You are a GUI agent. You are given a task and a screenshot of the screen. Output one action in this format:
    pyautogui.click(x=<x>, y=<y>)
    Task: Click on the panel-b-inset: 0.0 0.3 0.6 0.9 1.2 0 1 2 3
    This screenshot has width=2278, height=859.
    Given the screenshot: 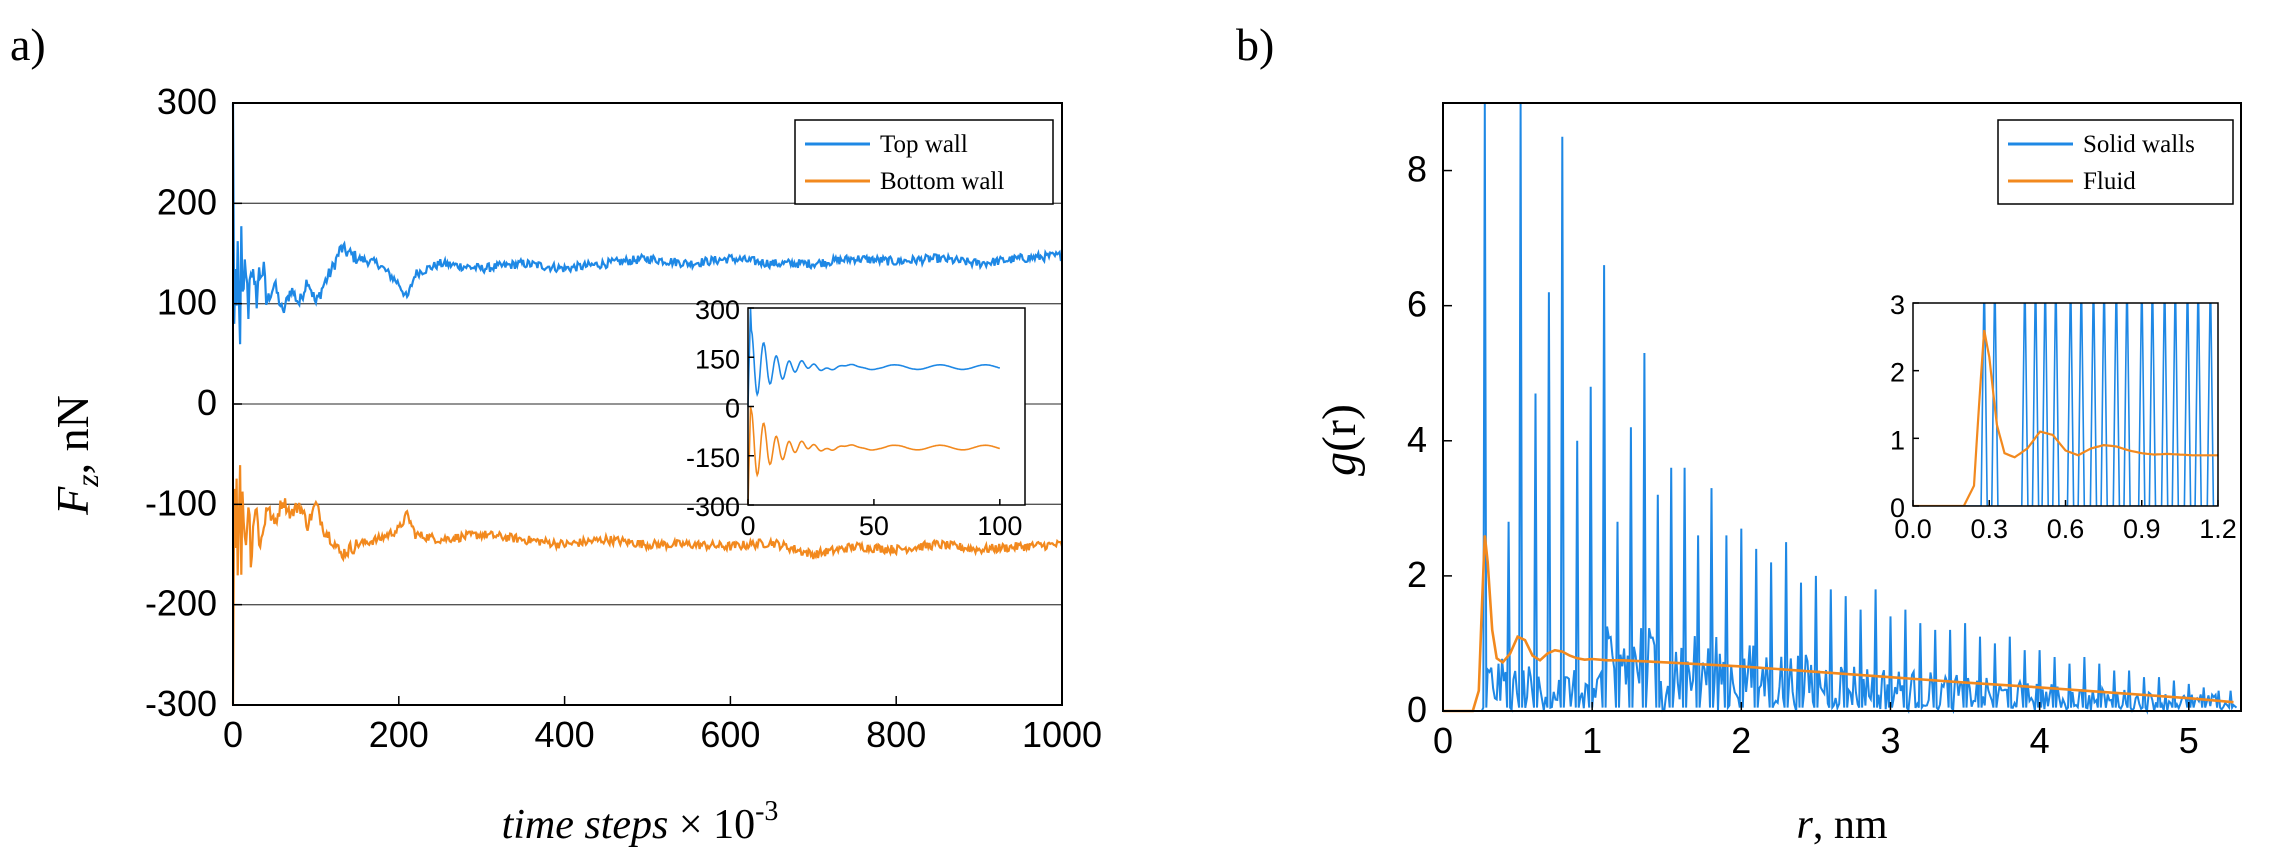 What is the action you would take?
    pyautogui.click(x=2063, y=417)
    